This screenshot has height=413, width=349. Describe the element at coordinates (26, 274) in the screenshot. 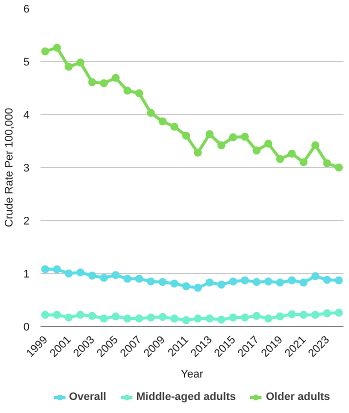

I see `y-tick-label: 1` at that location.